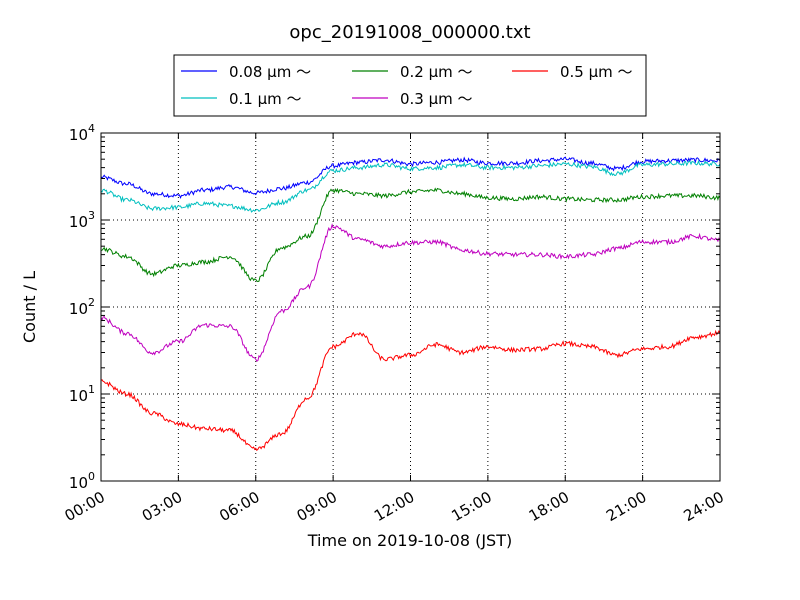 This screenshot has width=800, height=600. What do you see at coordinates (82, 307) in the screenshot?
I see `y-tick-label: 10²` at bounding box center [82, 307].